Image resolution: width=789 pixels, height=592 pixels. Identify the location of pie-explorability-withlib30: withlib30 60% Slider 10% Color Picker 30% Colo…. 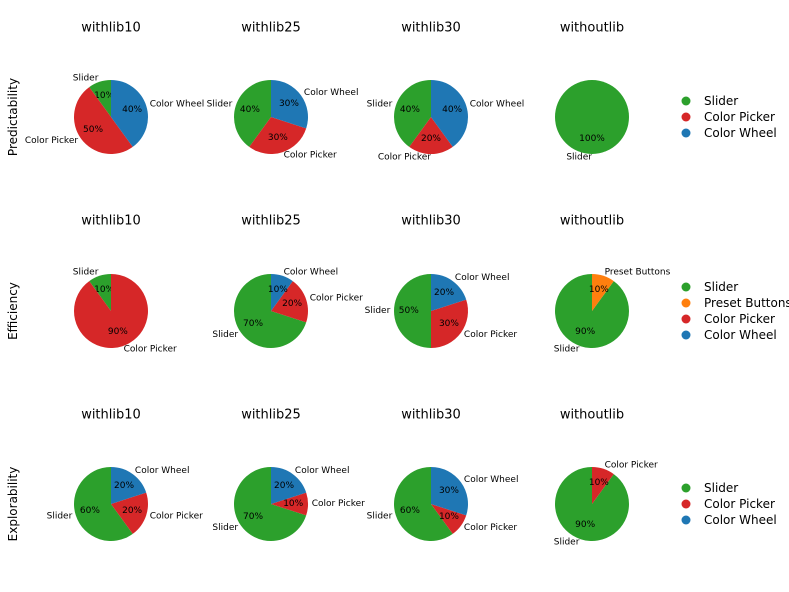
(443, 475).